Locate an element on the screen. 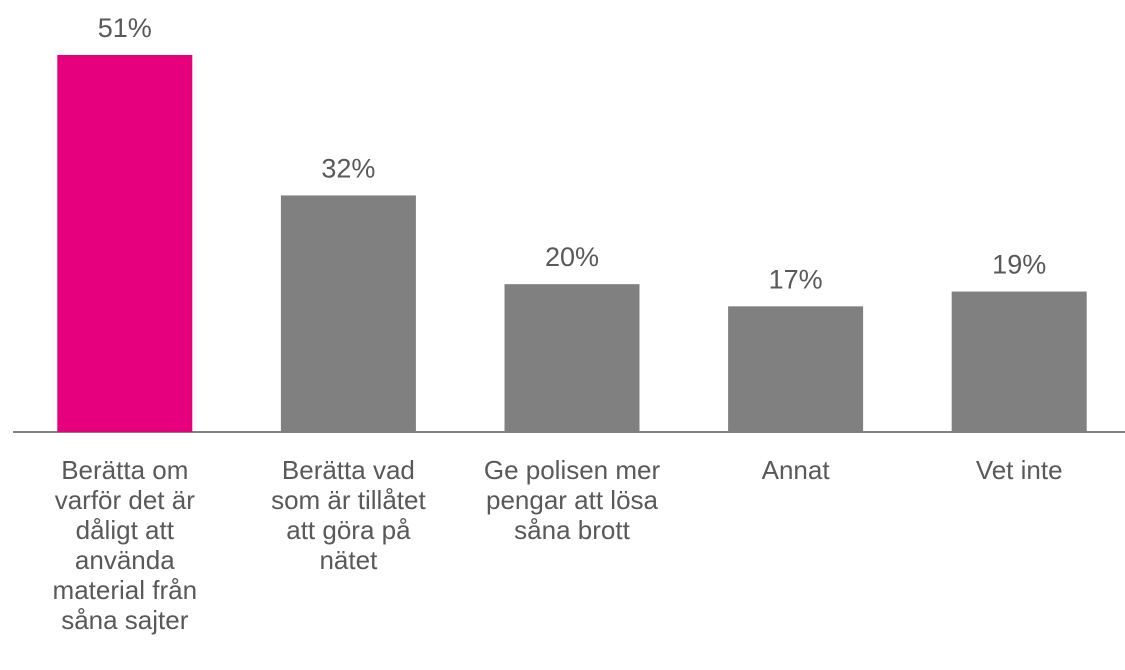 Image resolution: width=1125 pixels, height=670 pixels. value-label: 20% is located at coordinates (572, 257).